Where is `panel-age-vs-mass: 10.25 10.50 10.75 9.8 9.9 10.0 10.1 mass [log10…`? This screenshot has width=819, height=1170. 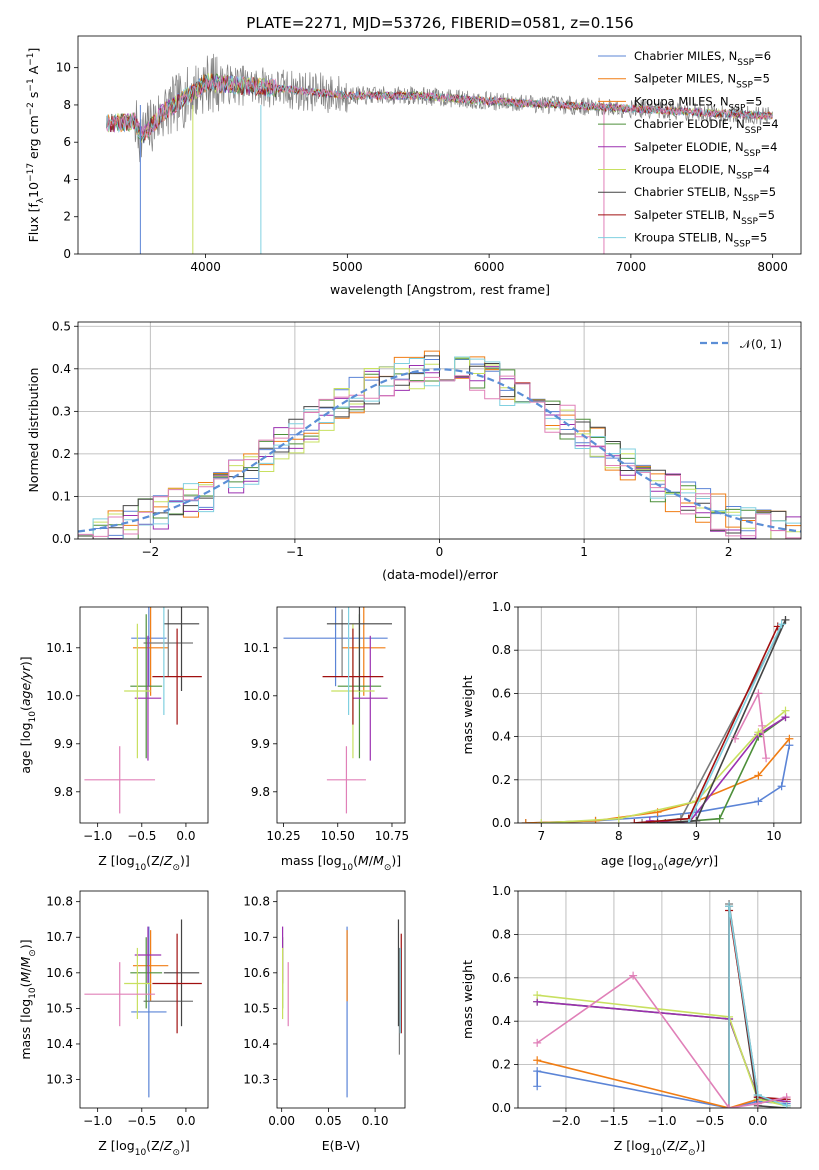 panel-age-vs-mass: 10.25 10.50 10.75 9.8 9.9 10.0 10.1 mass [log10… is located at coordinates (326, 739).